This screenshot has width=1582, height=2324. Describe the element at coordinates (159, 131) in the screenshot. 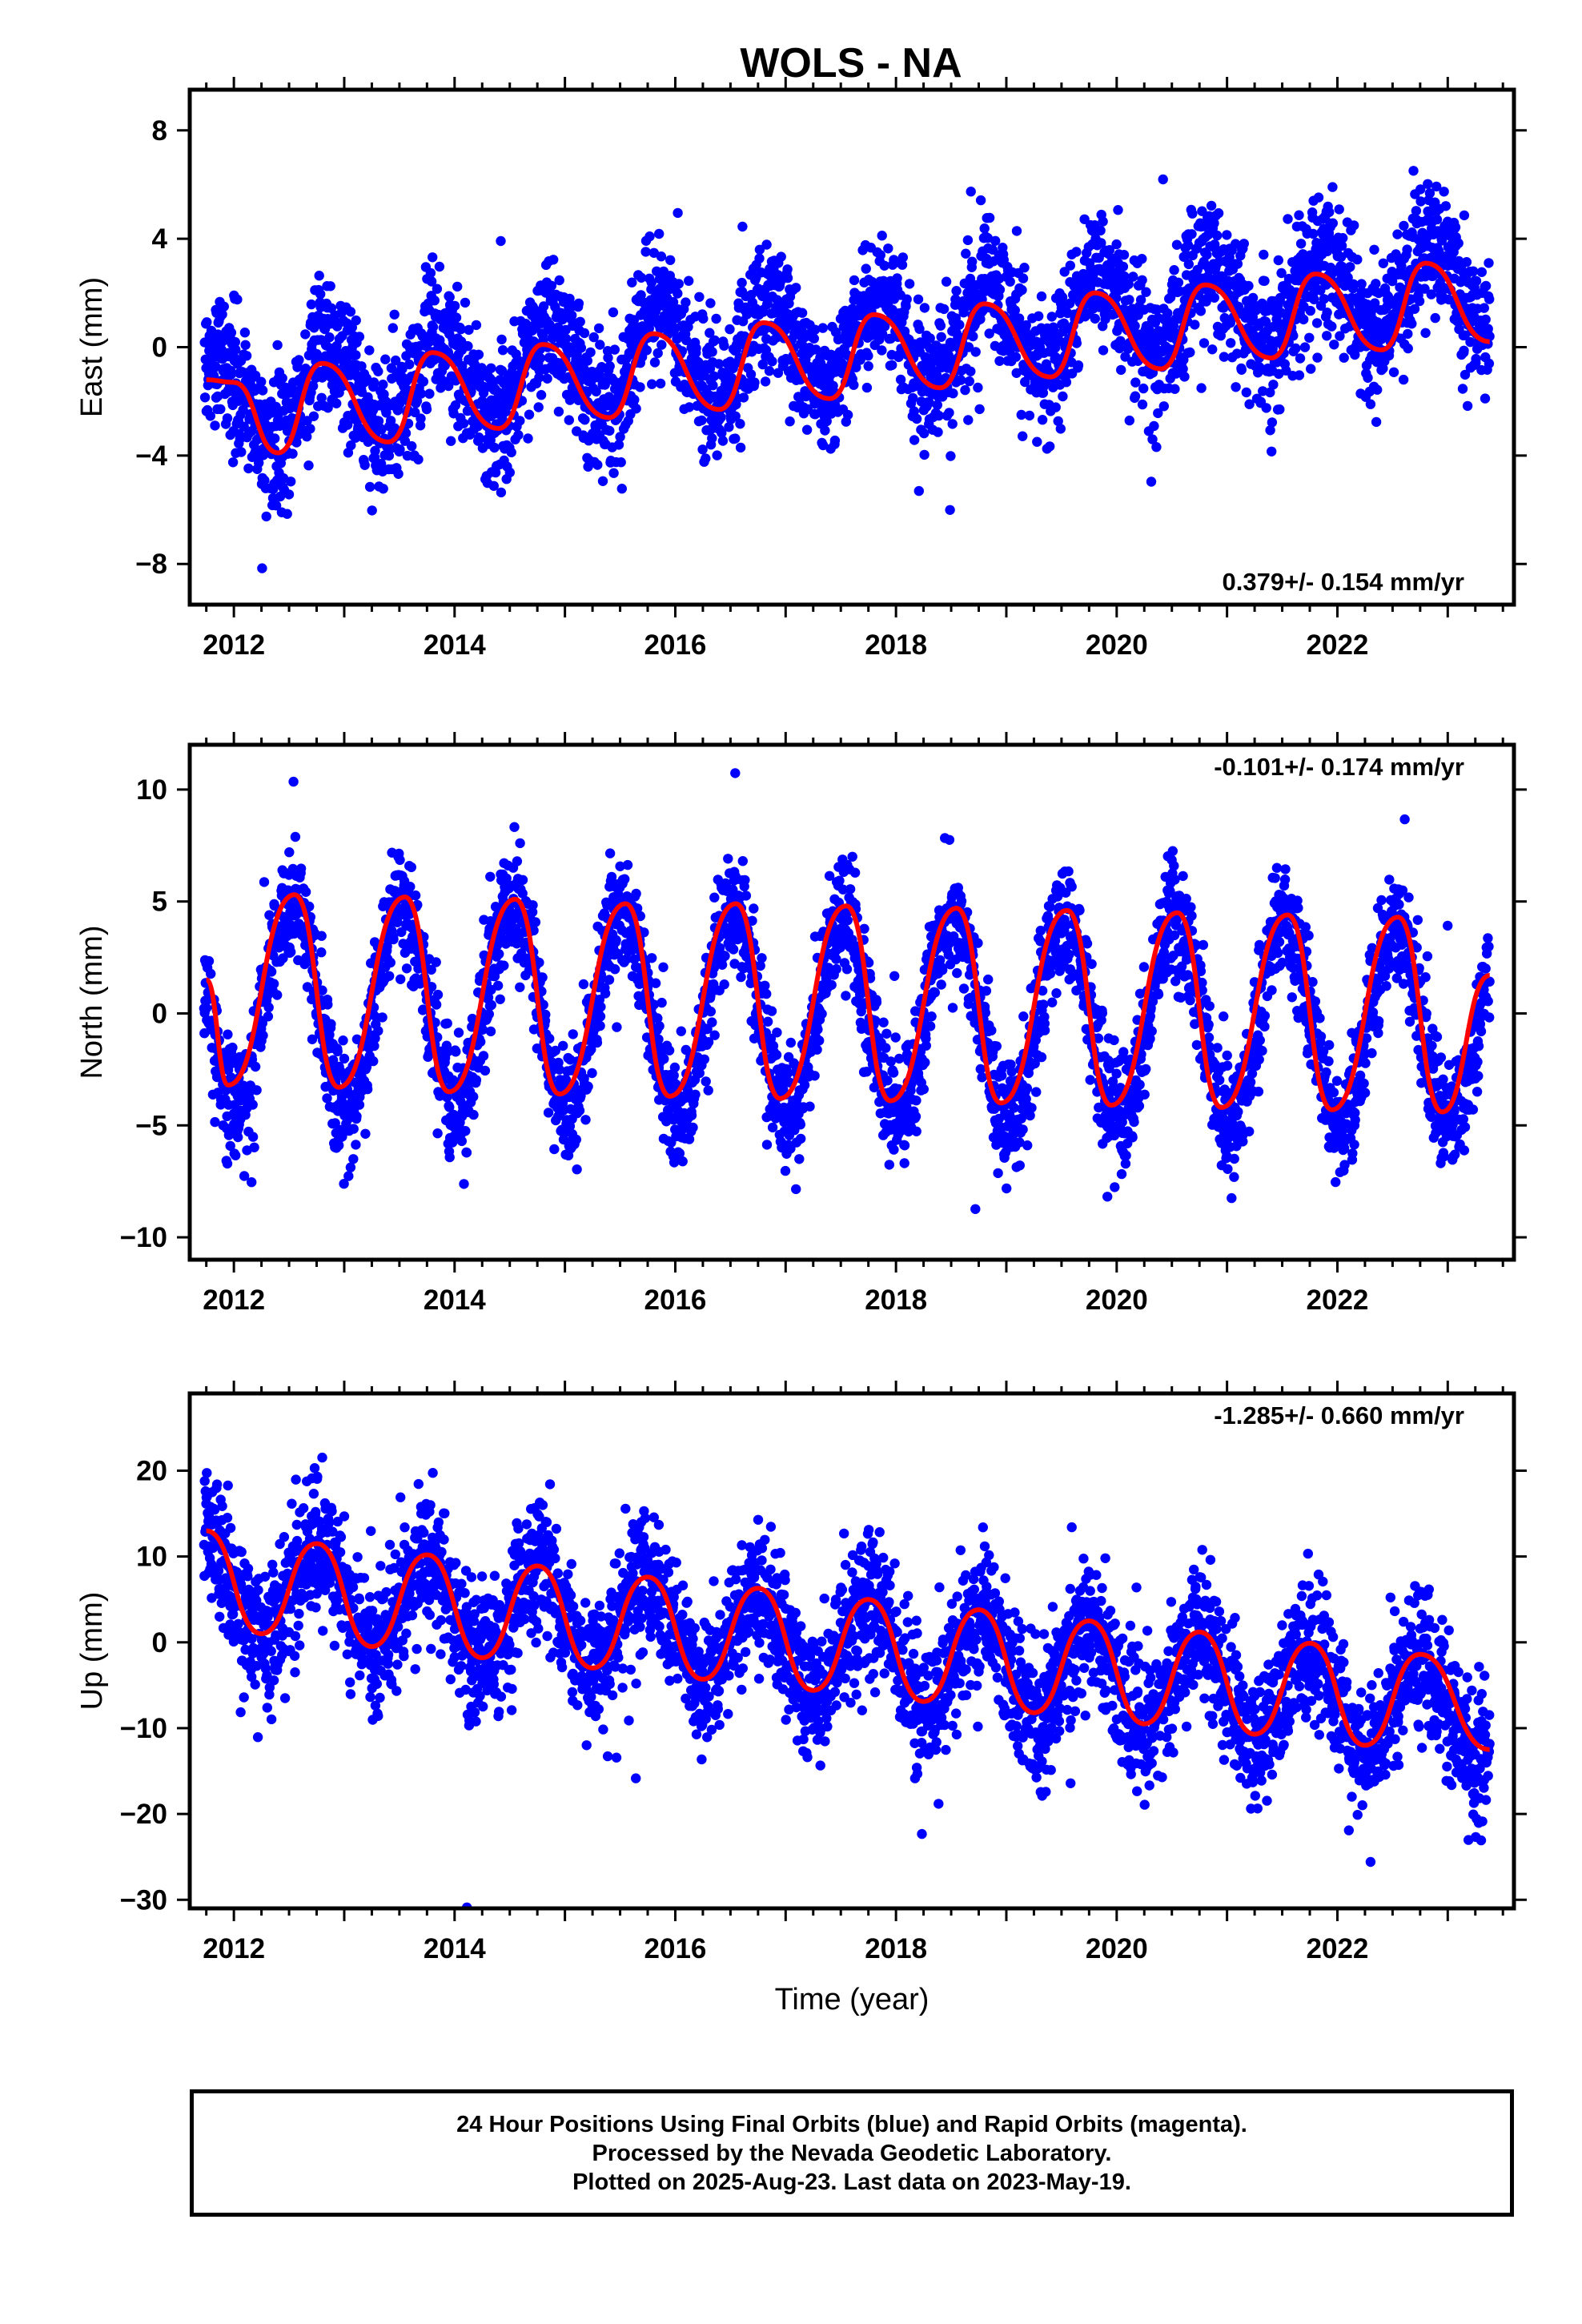

I see `y-tick-label: 8` at that location.